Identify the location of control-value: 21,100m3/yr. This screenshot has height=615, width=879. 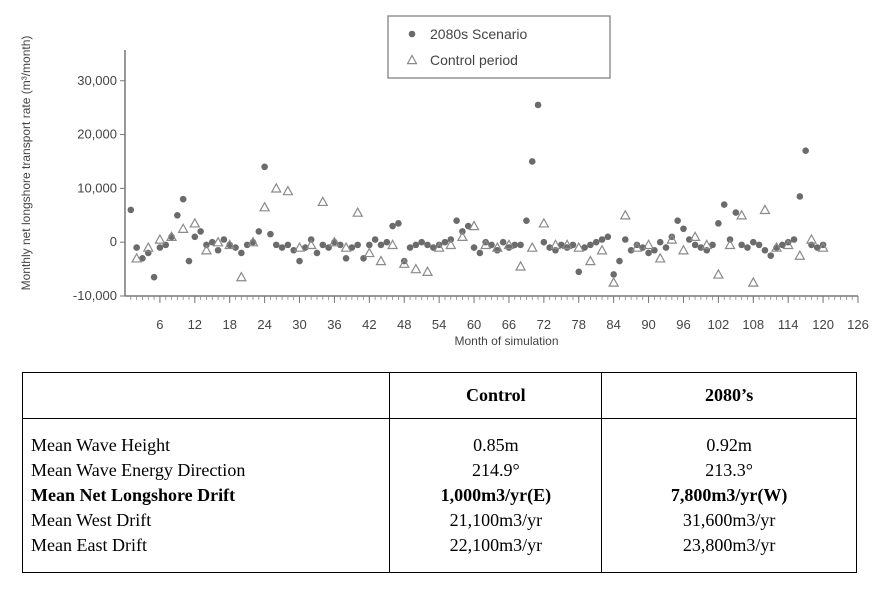
(496, 520).